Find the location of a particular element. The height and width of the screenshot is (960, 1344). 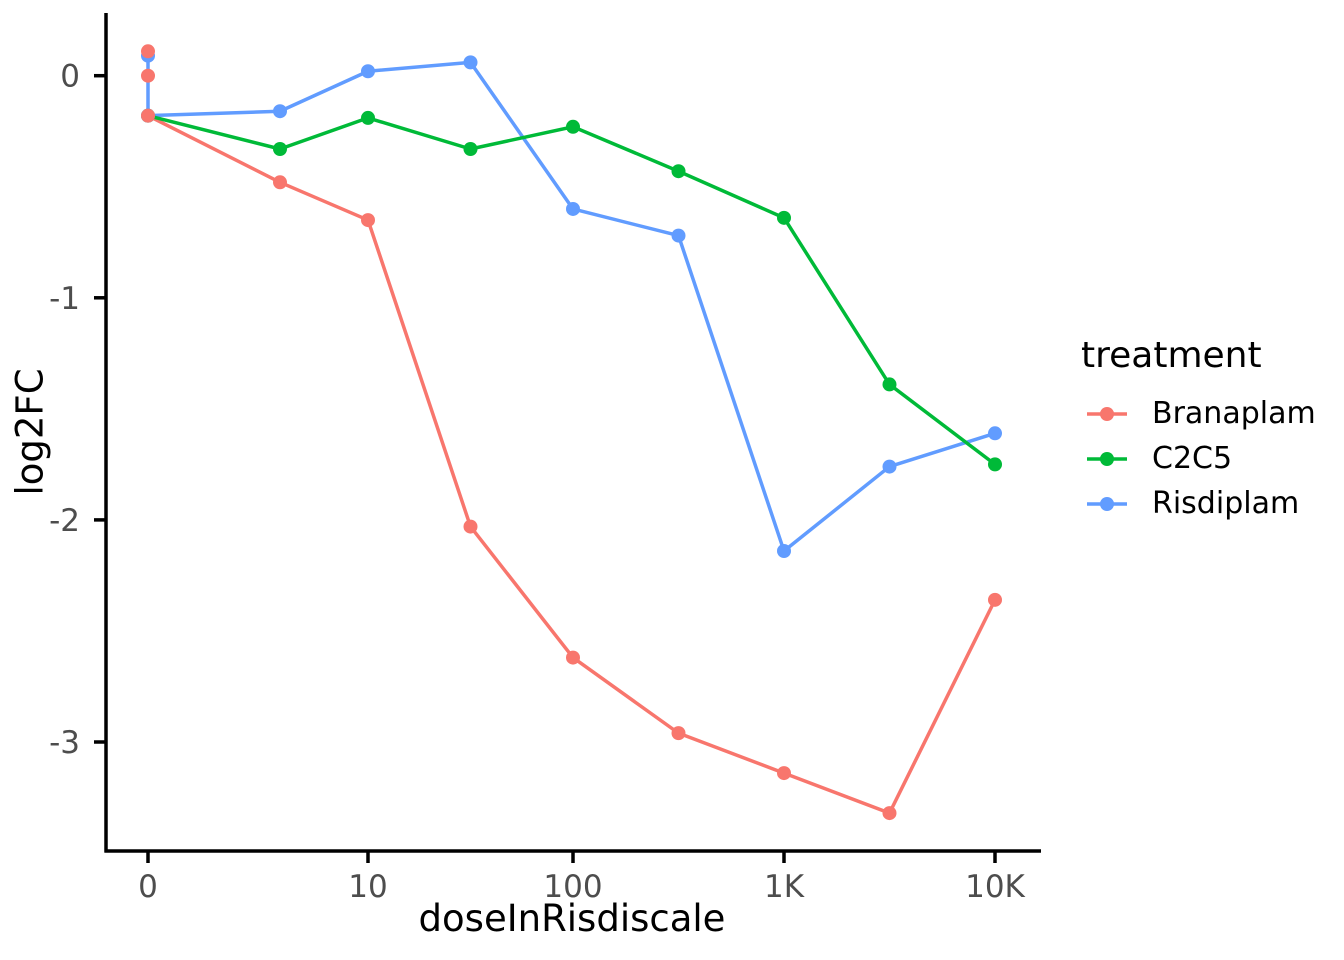

x-axis-title: doseInRisdiscale is located at coordinates (572, 918).